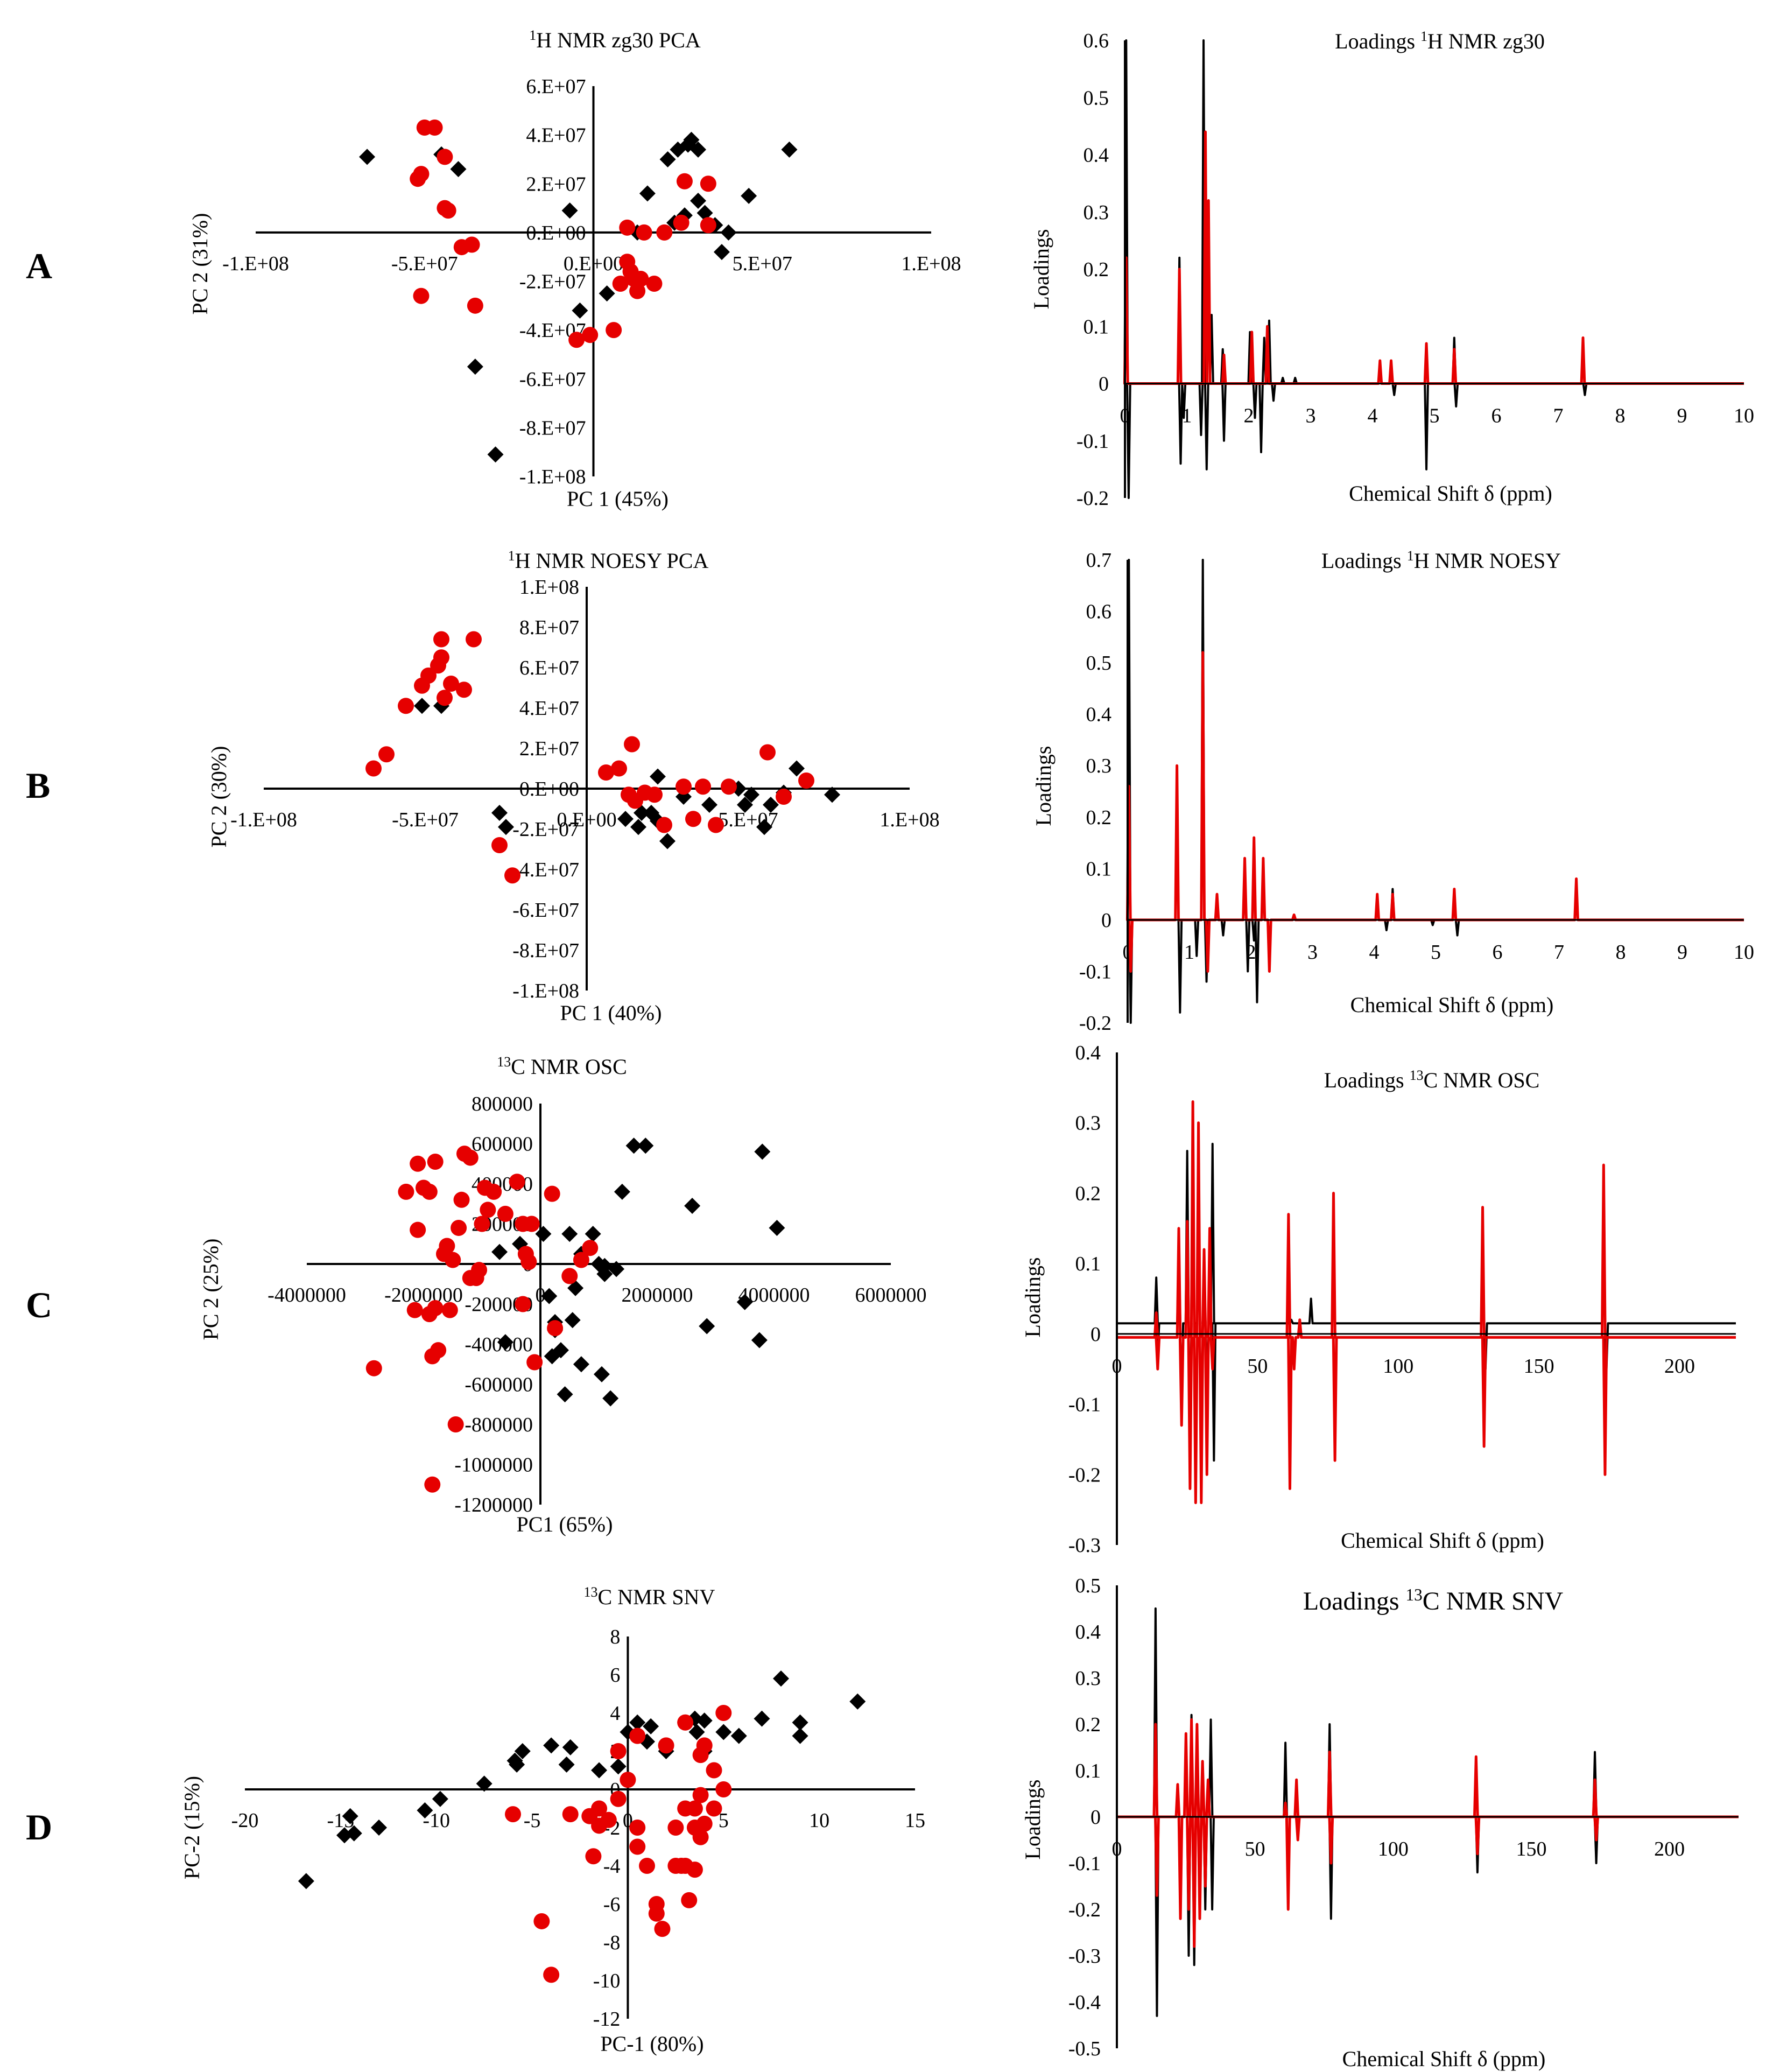 The height and width of the screenshot is (2072, 1773). What do you see at coordinates (541, 1295) in the screenshot?
I see `x-tick-label: 0` at bounding box center [541, 1295].